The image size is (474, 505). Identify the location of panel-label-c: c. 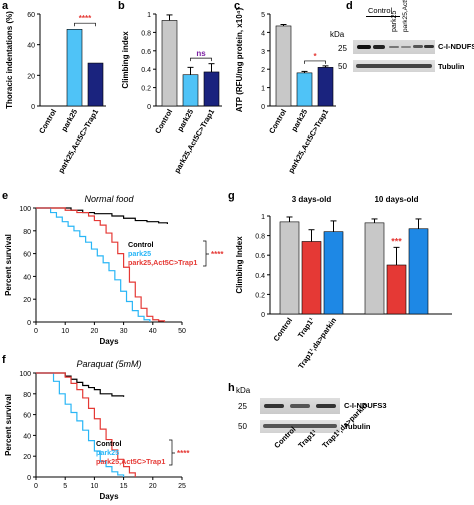
(237, 6).